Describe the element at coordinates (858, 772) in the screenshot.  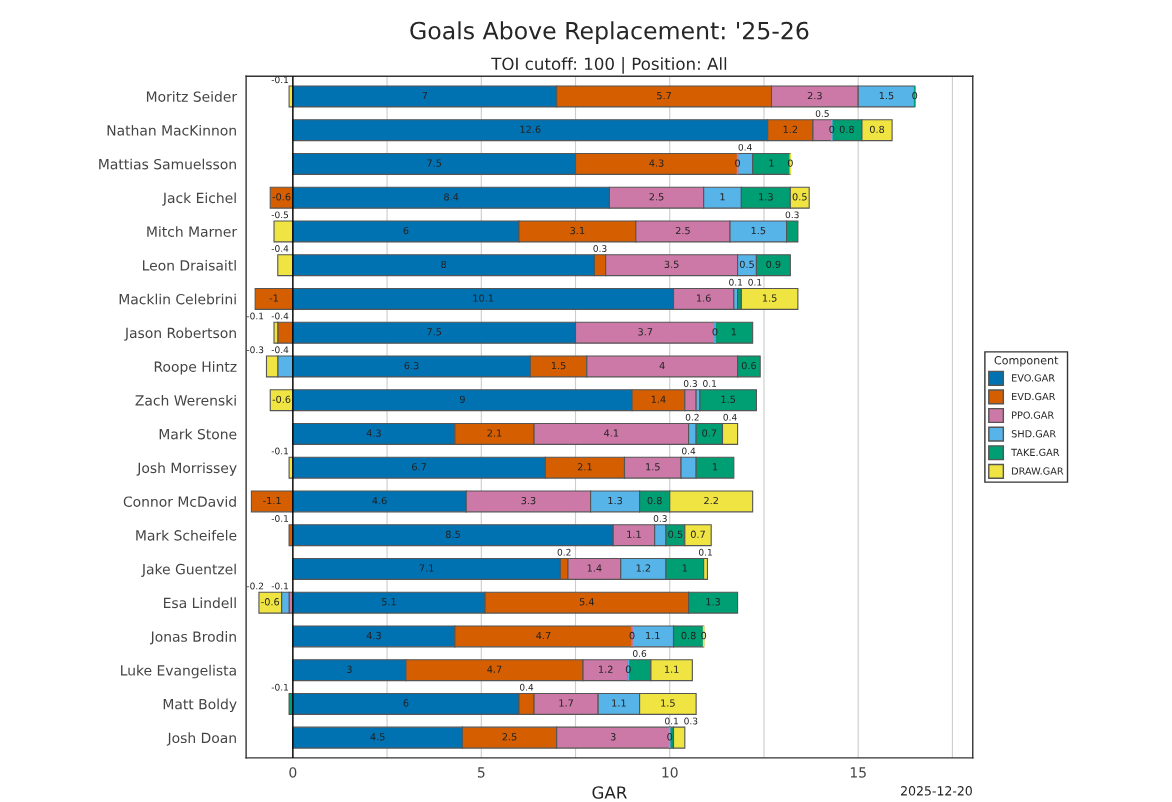
I see `x-tick-label: 15` at that location.